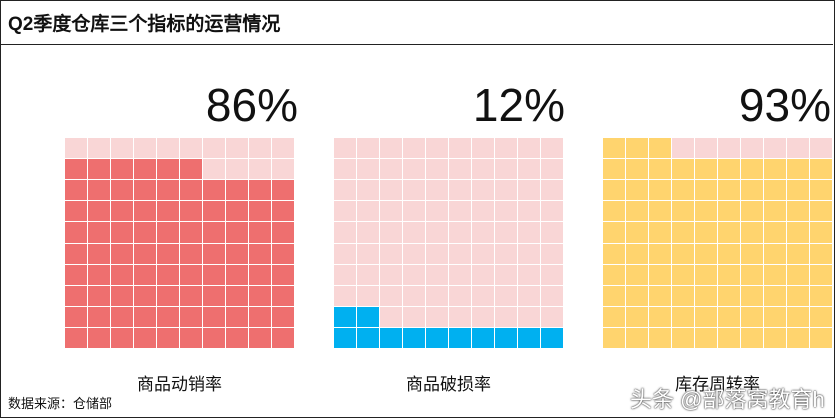 The height and width of the screenshot is (418, 835). I want to click on series-label-1: 商品破损率, so click(448, 384).